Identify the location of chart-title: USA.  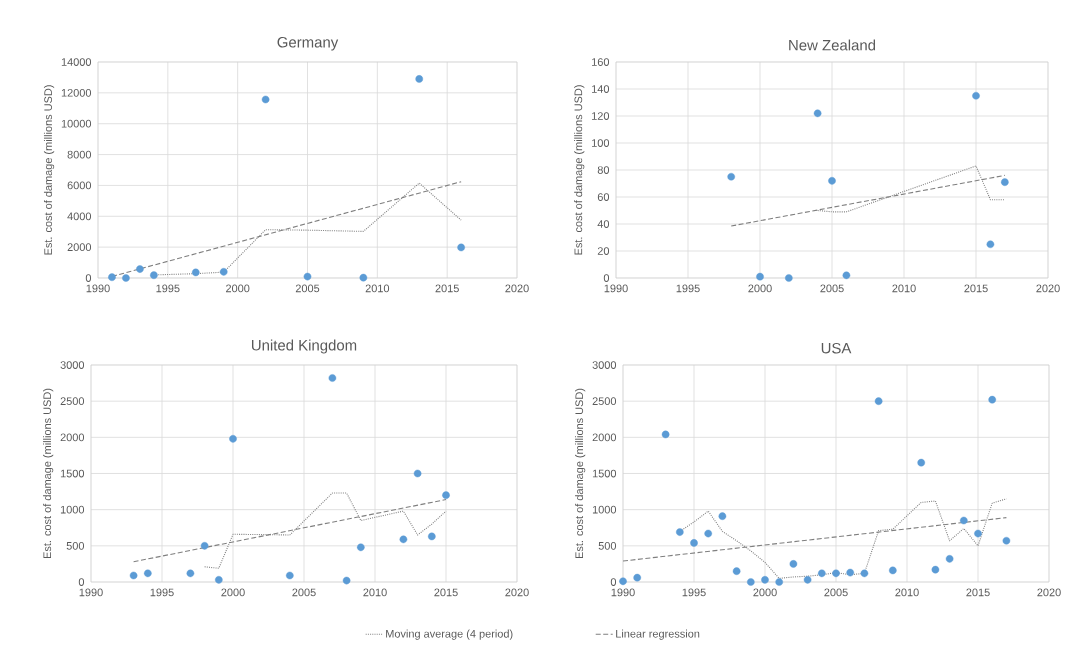
(836, 348).